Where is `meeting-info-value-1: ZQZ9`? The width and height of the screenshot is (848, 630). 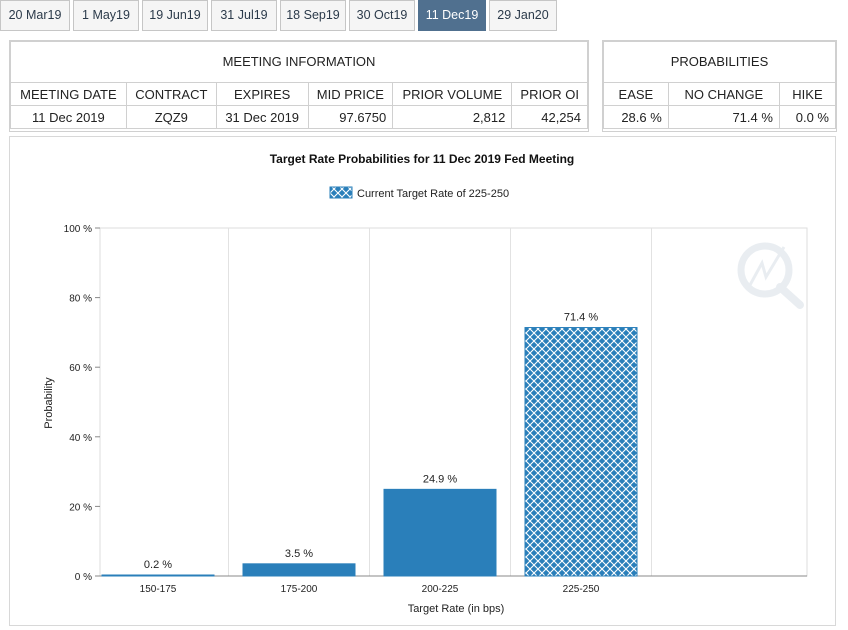
meeting-info-value-1: ZQZ9 is located at coordinates (171, 117).